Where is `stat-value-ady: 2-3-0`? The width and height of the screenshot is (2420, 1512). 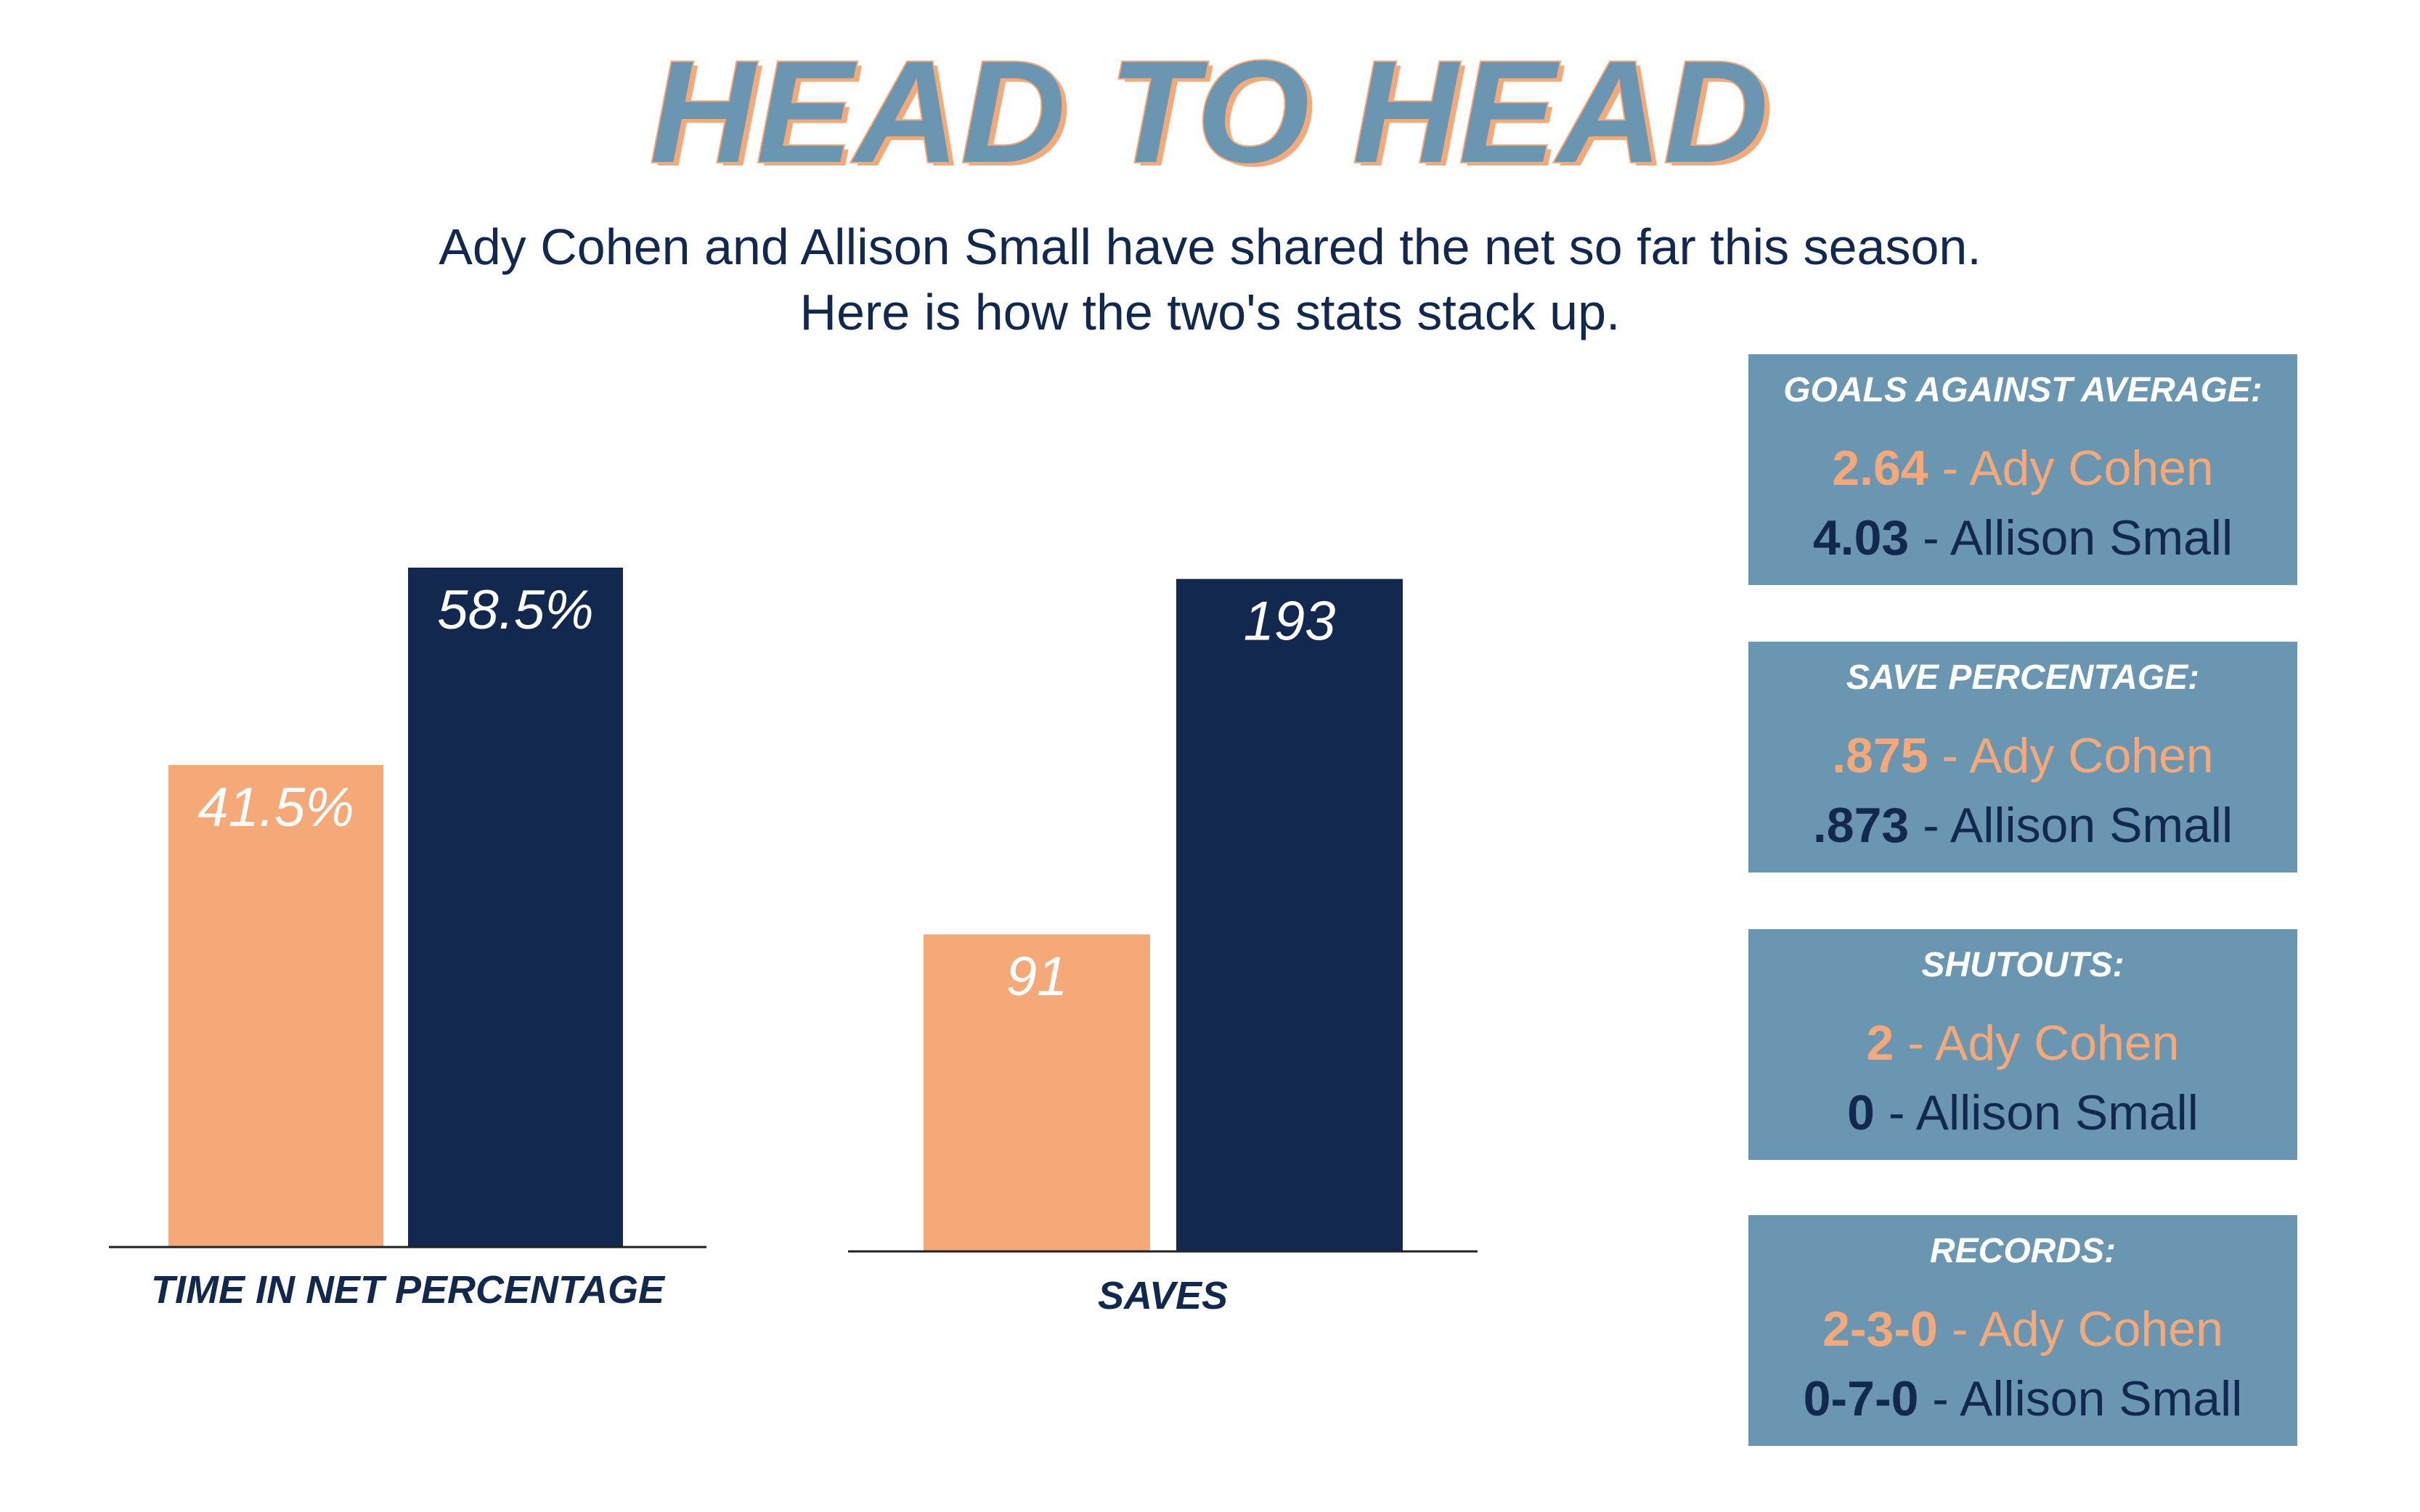 stat-value-ady: 2-3-0 is located at coordinates (1880, 1329).